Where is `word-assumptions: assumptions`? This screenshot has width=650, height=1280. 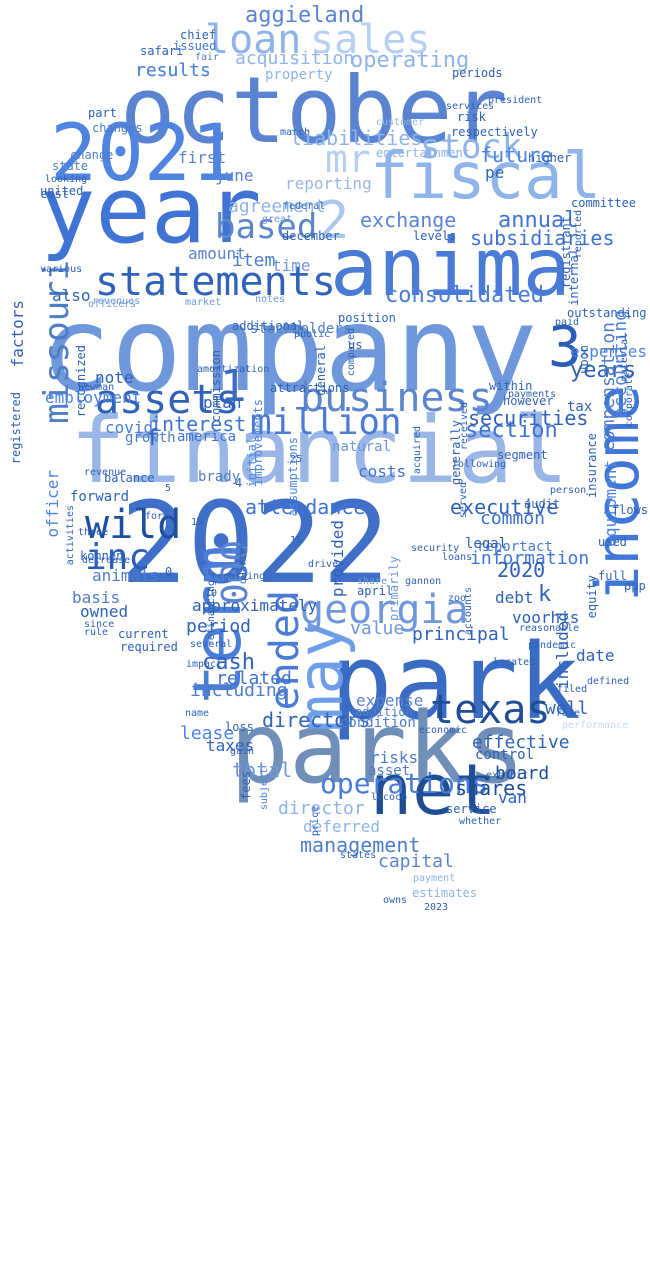
word-assumptions: assumptions is located at coordinates (293, 477).